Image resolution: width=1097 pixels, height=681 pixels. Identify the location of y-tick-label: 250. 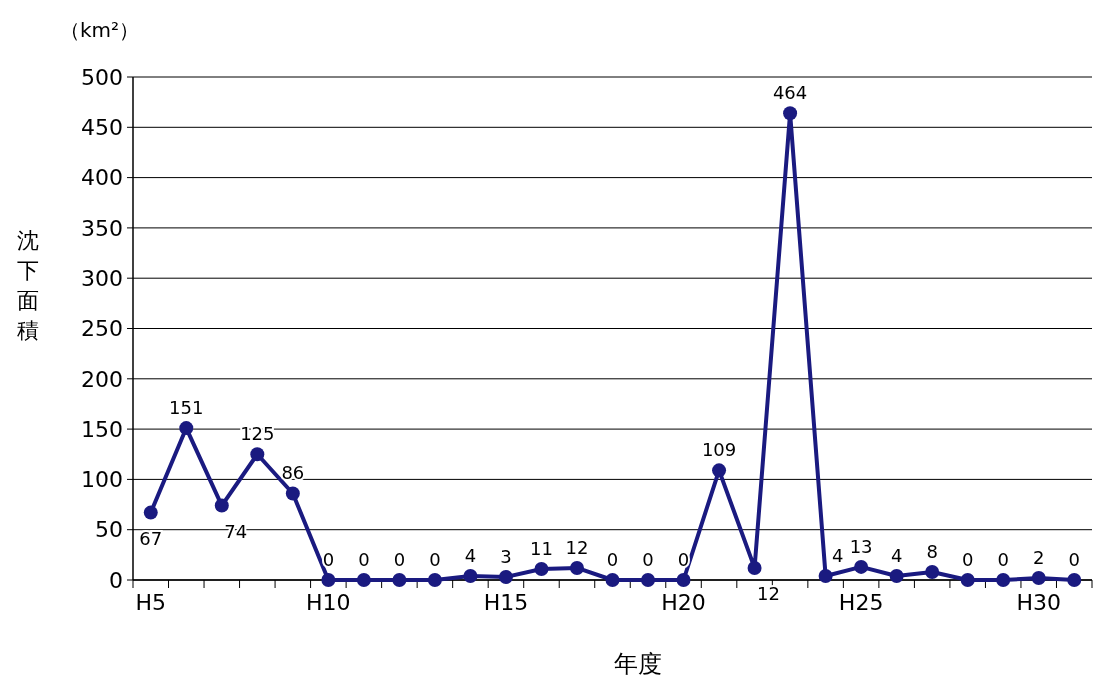
(102, 329).